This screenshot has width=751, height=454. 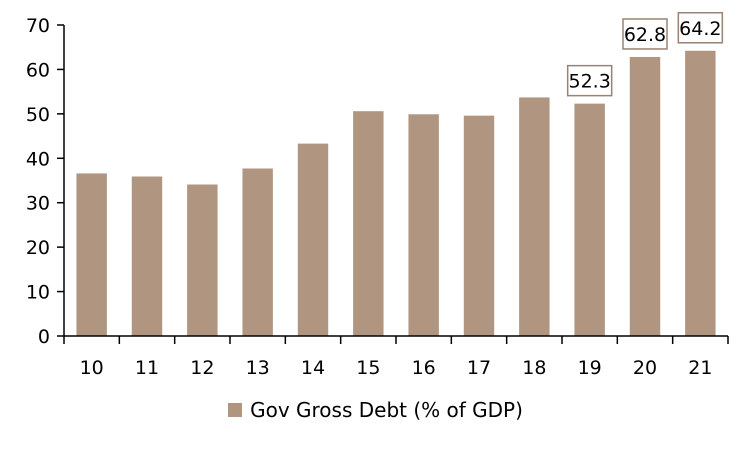 I want to click on x-tick-label-10: 10, so click(x=92, y=368).